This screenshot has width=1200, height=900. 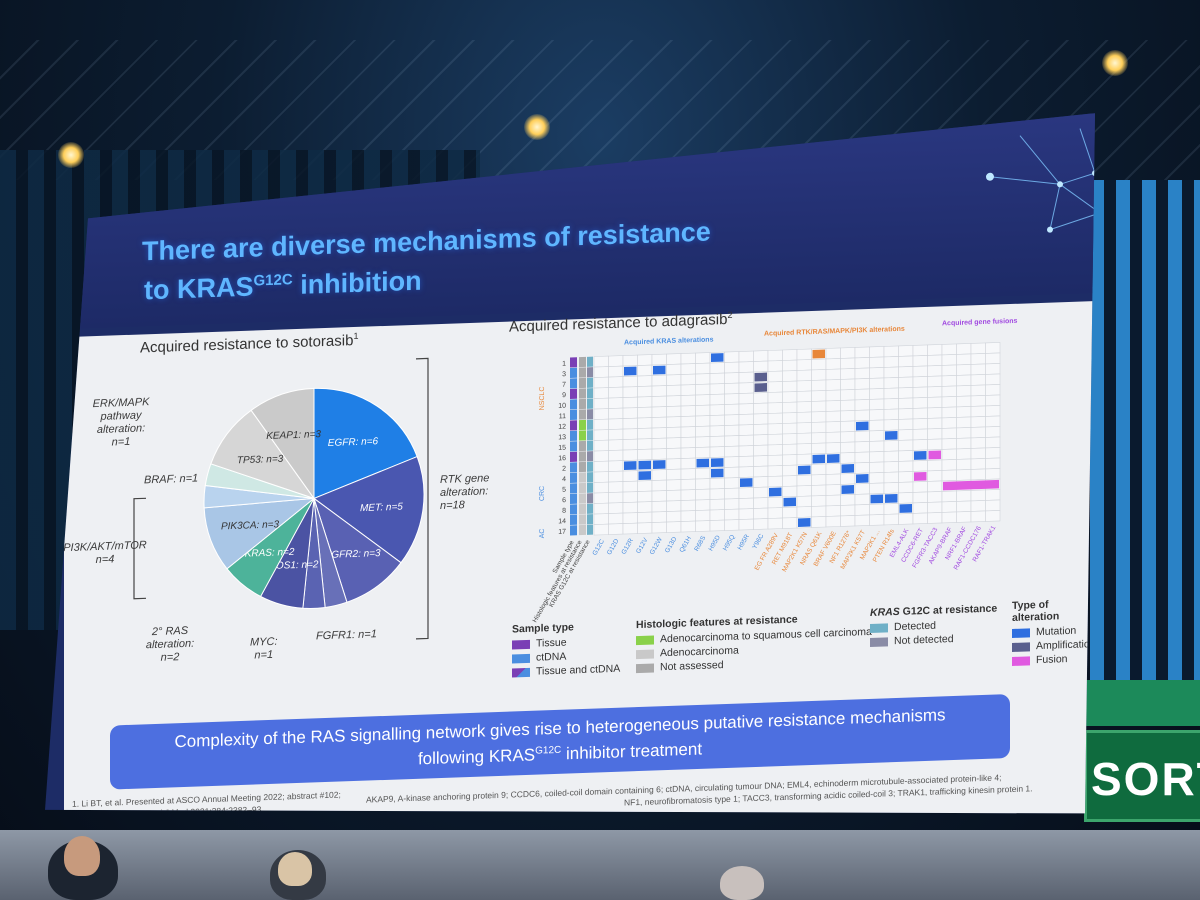 I want to click on pie-slice-label: KEAP1: n=3, so click(x=293, y=435).